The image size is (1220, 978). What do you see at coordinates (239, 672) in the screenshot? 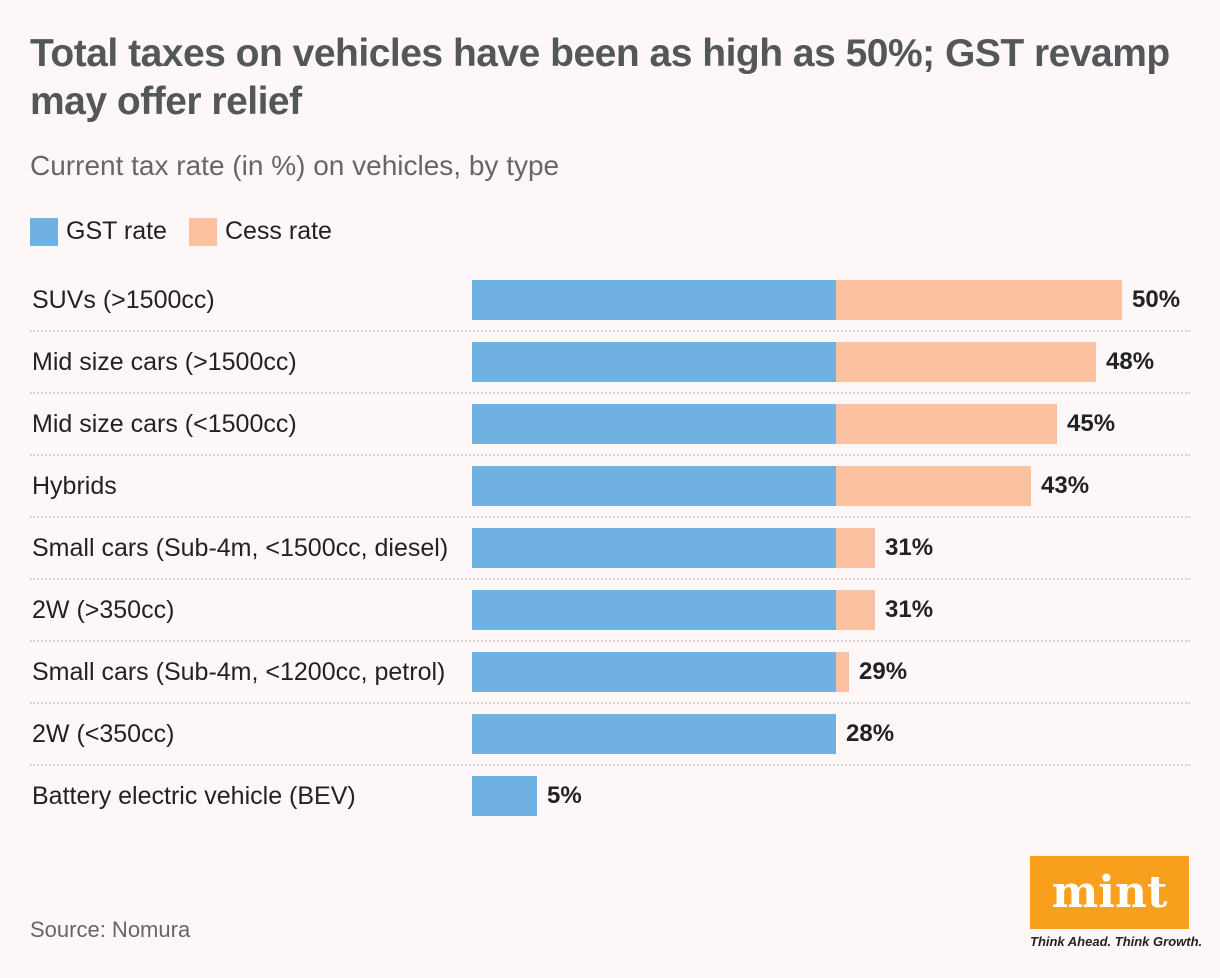
I see `category-label: Small cars (Sub-4m, <1200cc, petrol)` at bounding box center [239, 672].